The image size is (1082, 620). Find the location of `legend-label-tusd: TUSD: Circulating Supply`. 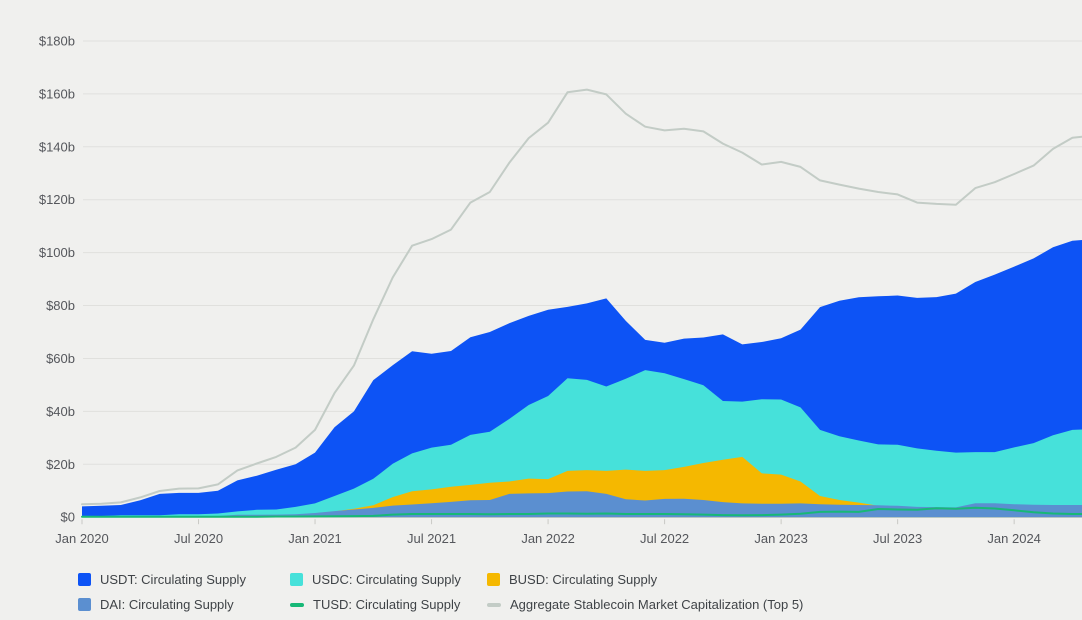

legend-label-tusd: TUSD: Circulating Supply is located at coordinates (387, 604).